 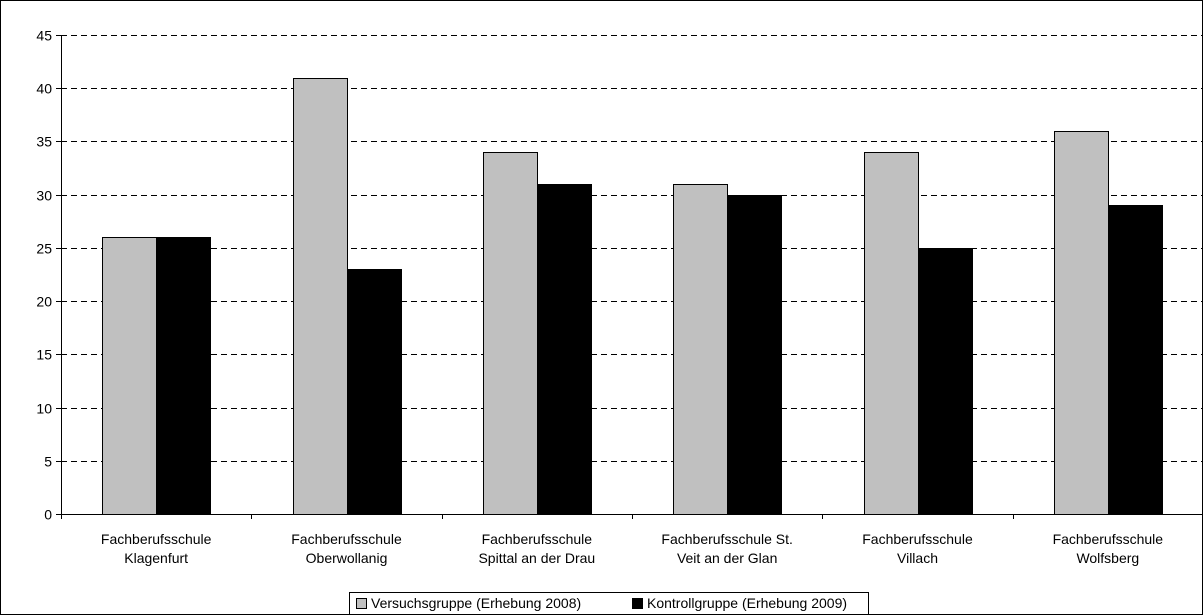 What do you see at coordinates (44, 275) in the screenshot?
I see `y-axis-tick-labels: 0 5 10 15 20 25 30 35 40 45` at bounding box center [44, 275].